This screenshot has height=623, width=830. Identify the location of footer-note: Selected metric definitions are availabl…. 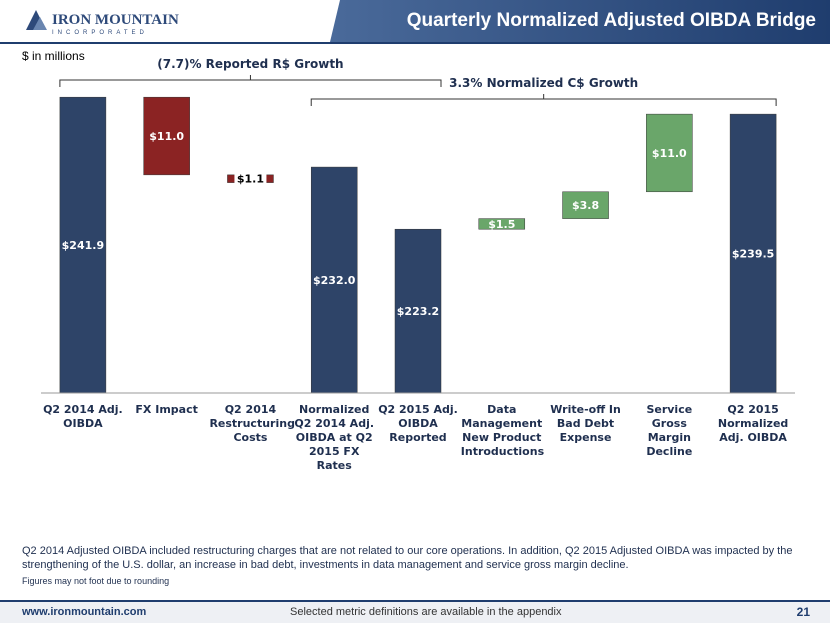
(426, 612).